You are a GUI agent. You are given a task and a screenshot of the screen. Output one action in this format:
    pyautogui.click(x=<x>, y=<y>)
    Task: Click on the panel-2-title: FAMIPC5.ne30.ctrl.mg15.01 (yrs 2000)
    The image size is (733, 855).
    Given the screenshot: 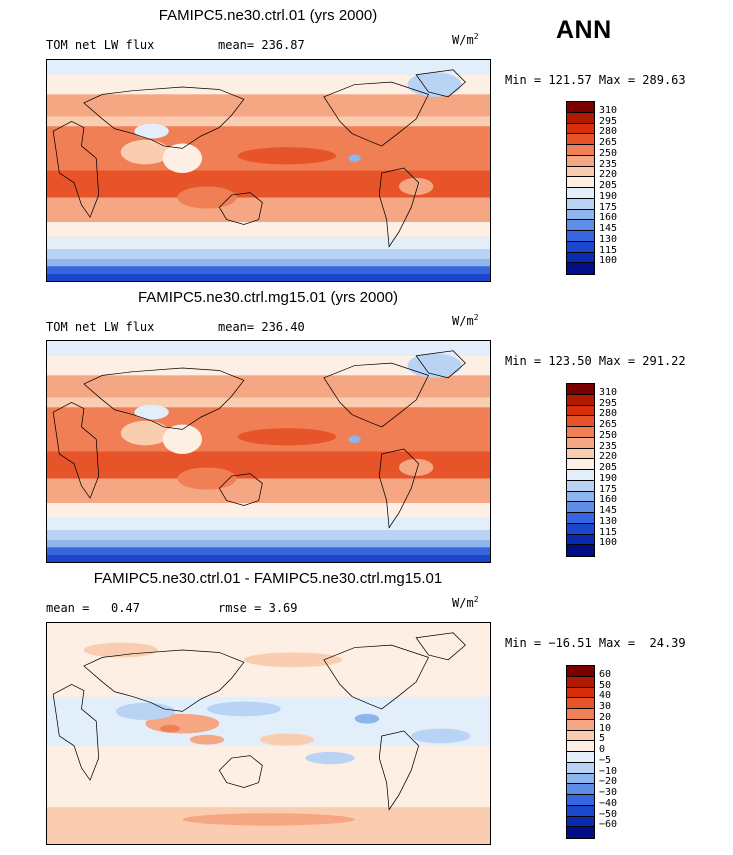 What is the action you would take?
    pyautogui.click(x=268, y=297)
    